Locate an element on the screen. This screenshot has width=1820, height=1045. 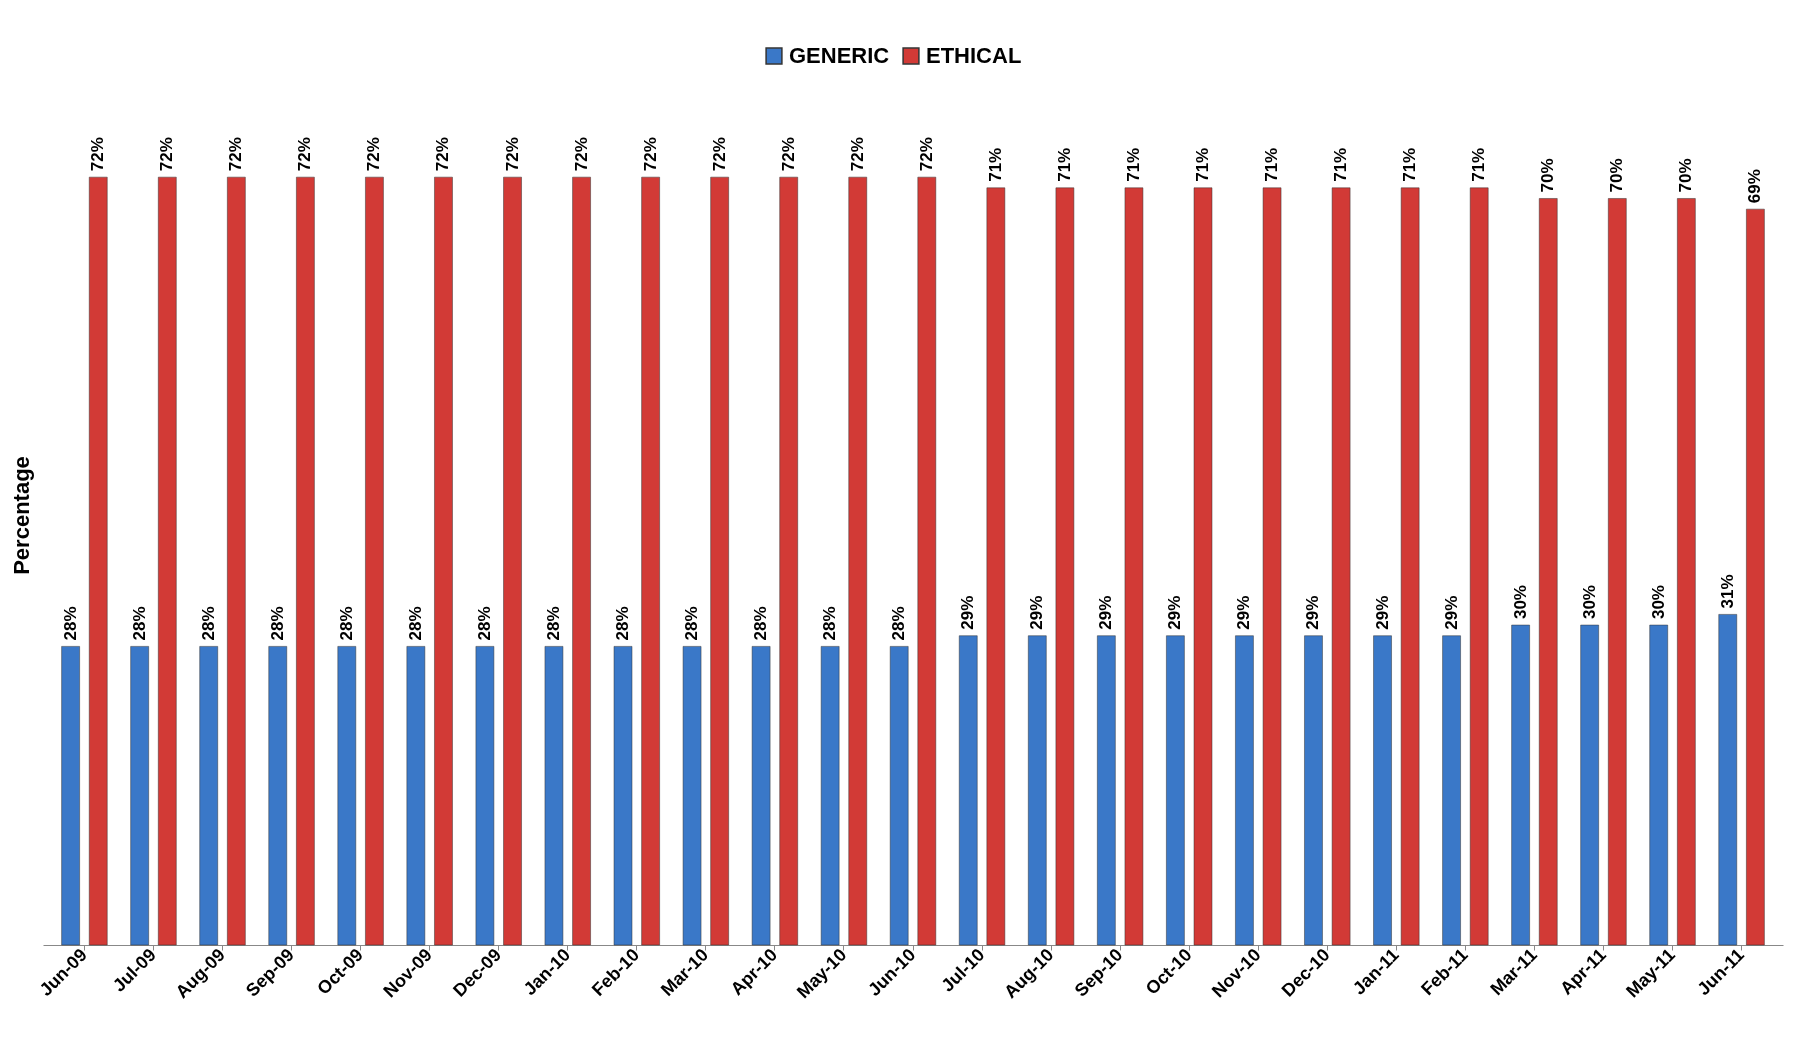
data-label: 31% is located at coordinates (1727, 591).